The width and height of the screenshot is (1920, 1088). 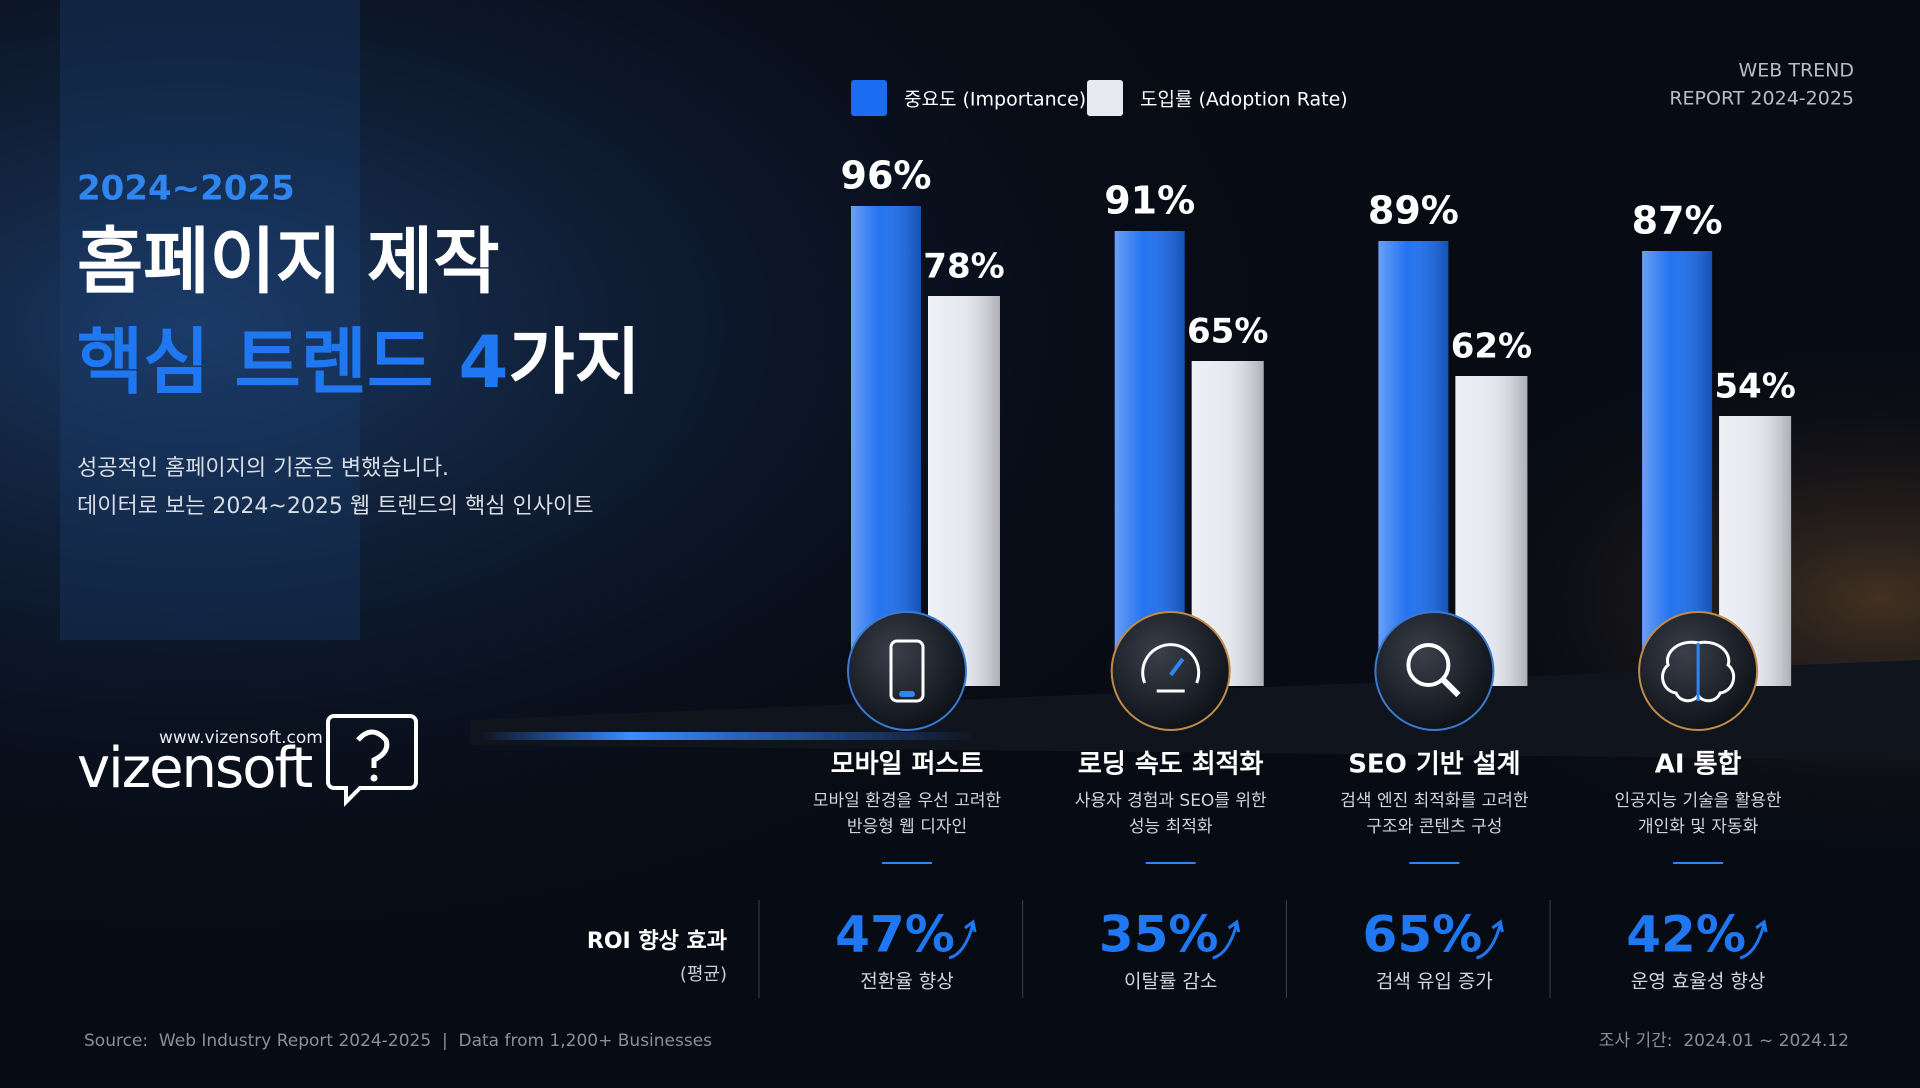 I want to click on window-light, so click(x=210, y=320).